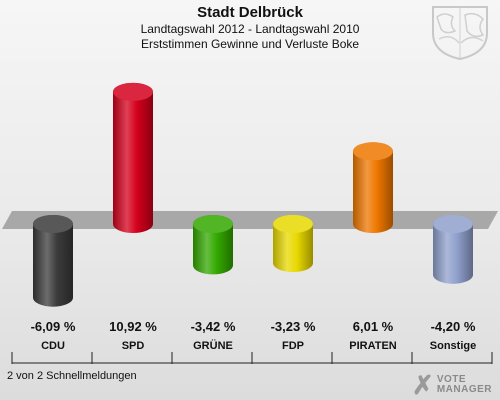 This screenshot has height=400, width=500. What do you see at coordinates (373, 326) in the screenshot?
I see `value-label-piraten: 6,01 %` at bounding box center [373, 326].